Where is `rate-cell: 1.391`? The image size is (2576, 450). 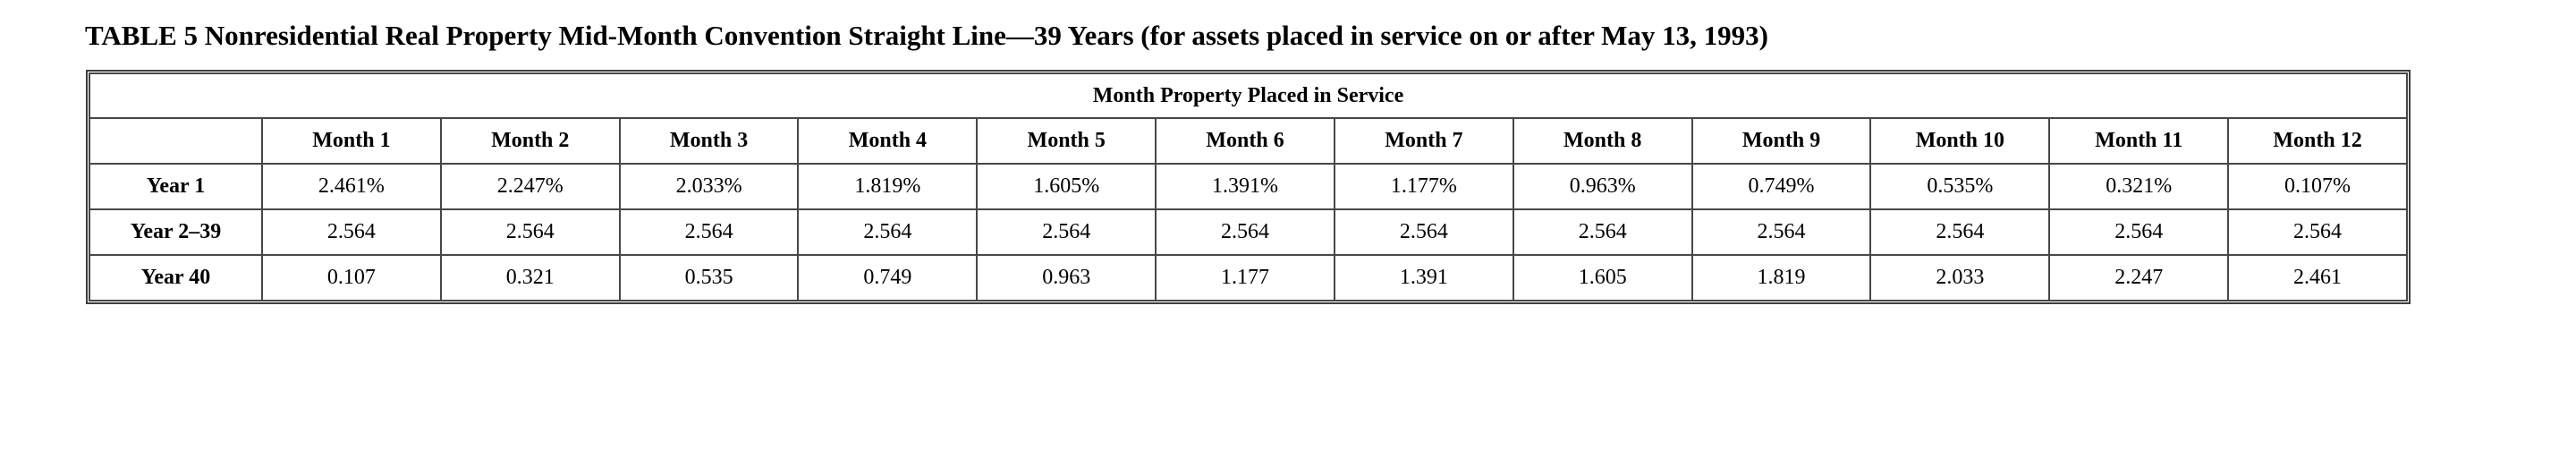 rate-cell: 1.391 is located at coordinates (1423, 277).